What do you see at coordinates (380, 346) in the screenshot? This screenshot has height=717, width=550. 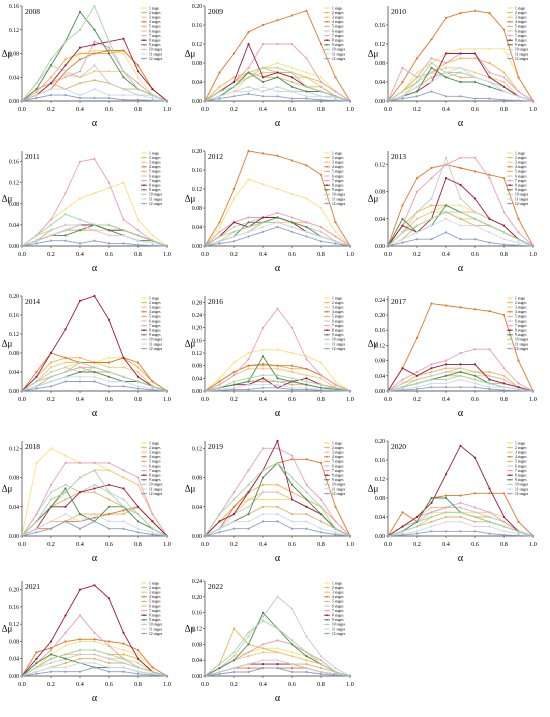 I see `y-tick-label: 0.12` at bounding box center [380, 346].